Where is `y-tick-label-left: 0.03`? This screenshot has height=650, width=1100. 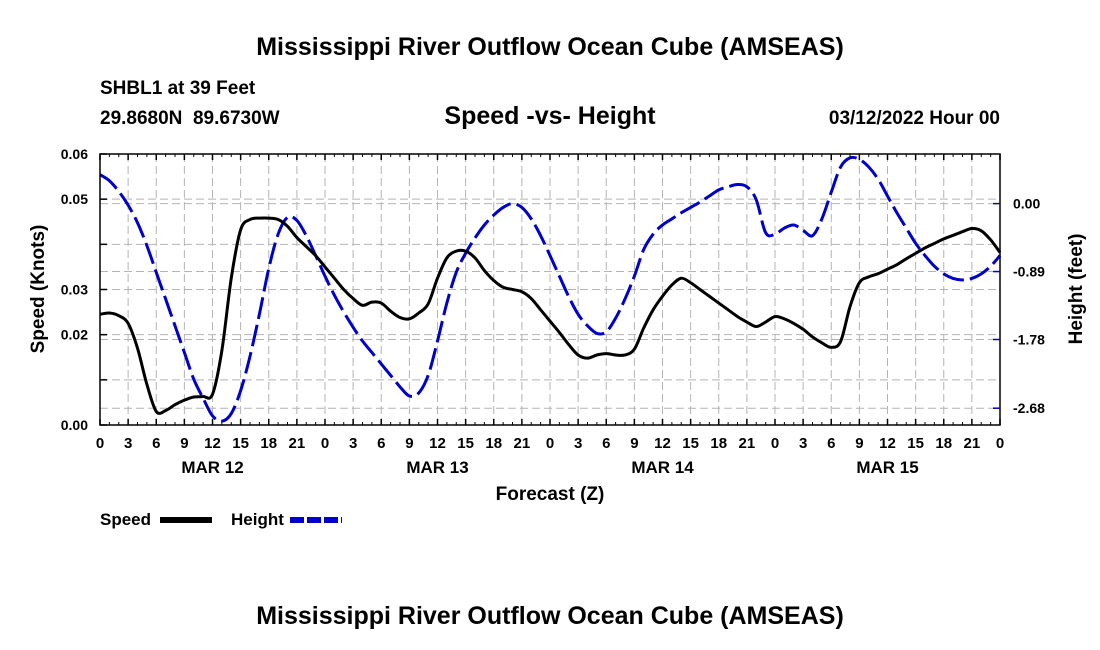 y-tick-label-left: 0.03 is located at coordinates (74, 290).